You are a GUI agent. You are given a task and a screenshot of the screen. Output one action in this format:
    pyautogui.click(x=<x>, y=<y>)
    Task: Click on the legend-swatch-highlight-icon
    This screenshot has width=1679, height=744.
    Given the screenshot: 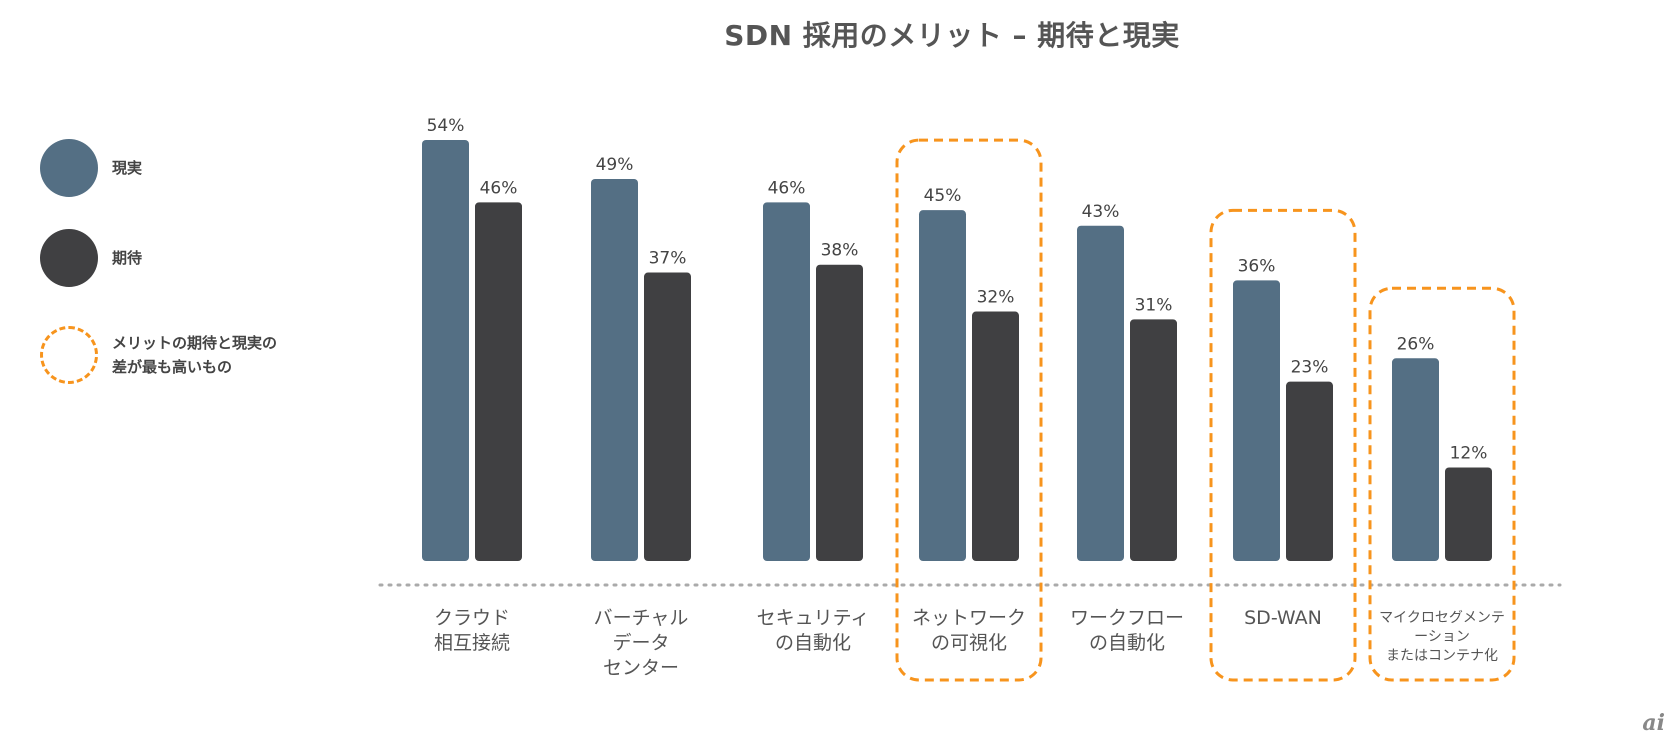 What is the action you would take?
    pyautogui.click(x=69, y=355)
    